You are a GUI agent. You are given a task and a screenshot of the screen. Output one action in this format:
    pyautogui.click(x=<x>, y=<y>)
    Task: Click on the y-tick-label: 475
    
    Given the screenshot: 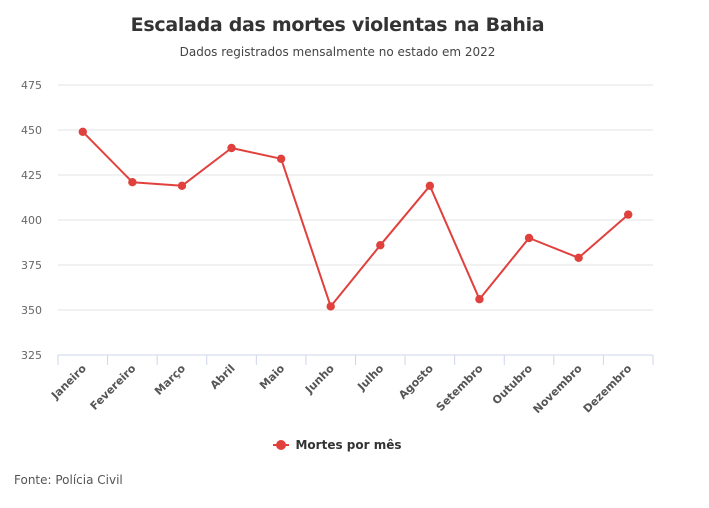 What is the action you would take?
    pyautogui.click(x=31, y=85)
    